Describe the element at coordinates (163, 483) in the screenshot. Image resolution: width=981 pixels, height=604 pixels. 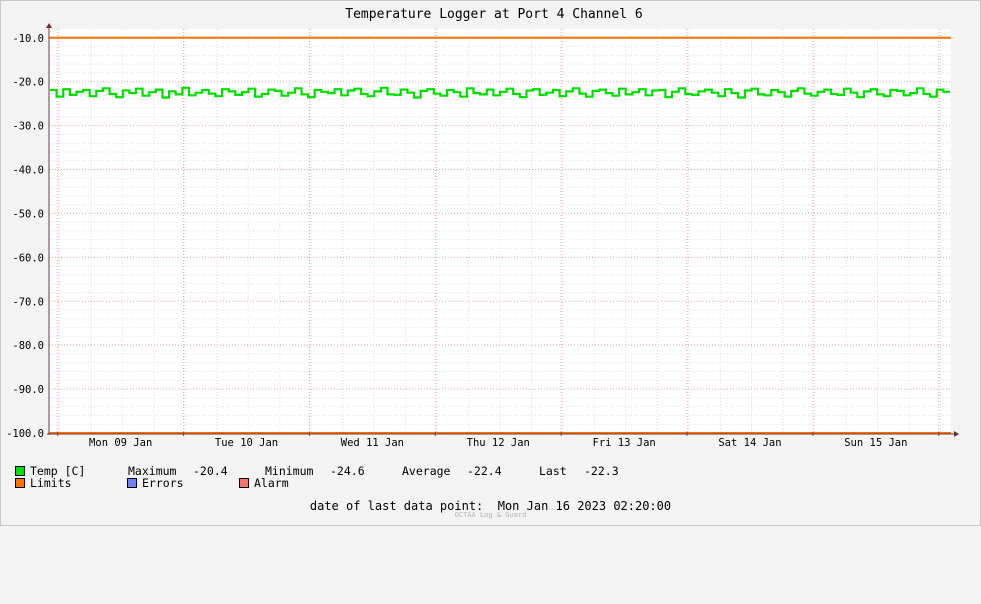
I see `legend-label-errors: Errors` at that location.